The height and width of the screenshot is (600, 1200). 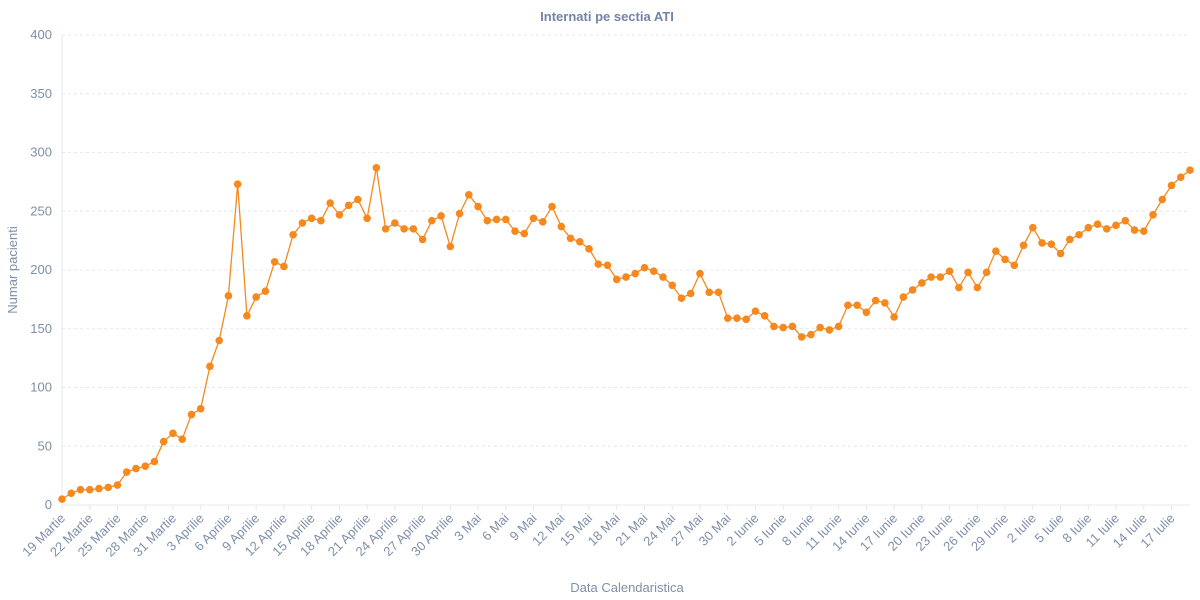 I want to click on y-tick-label: 350, so click(x=41, y=93).